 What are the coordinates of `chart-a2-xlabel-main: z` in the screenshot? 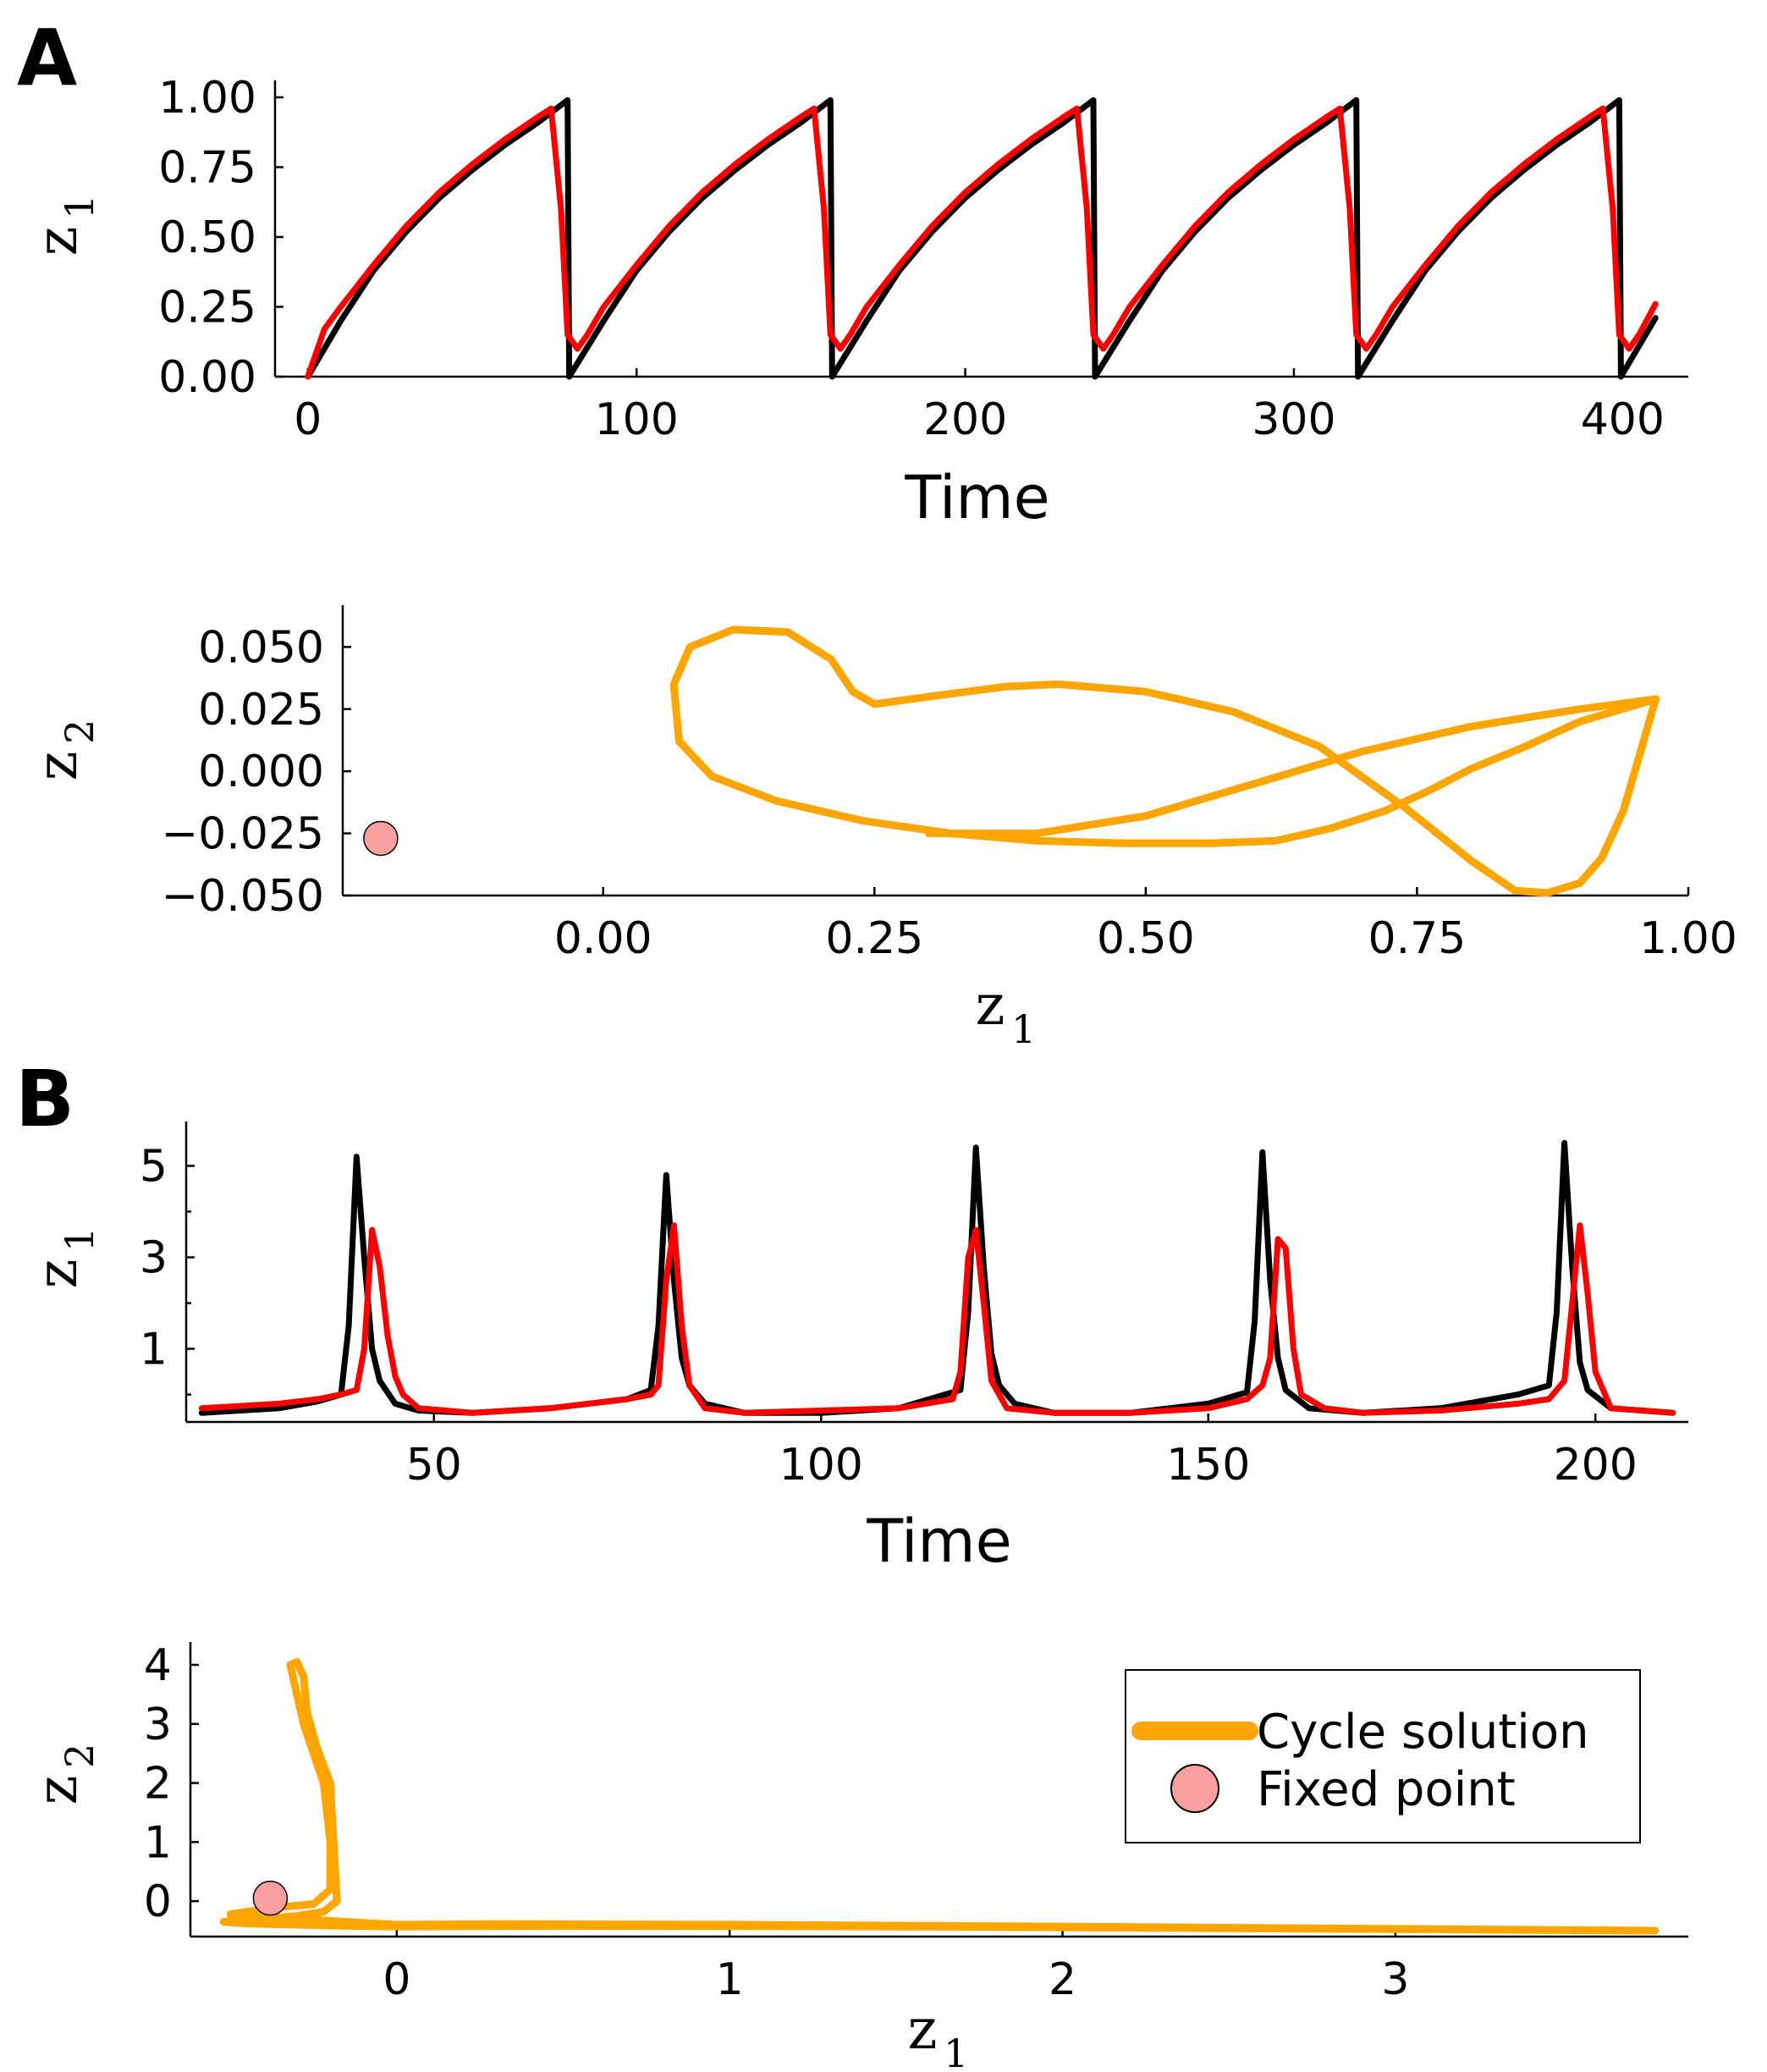 It's located at (990, 1005).